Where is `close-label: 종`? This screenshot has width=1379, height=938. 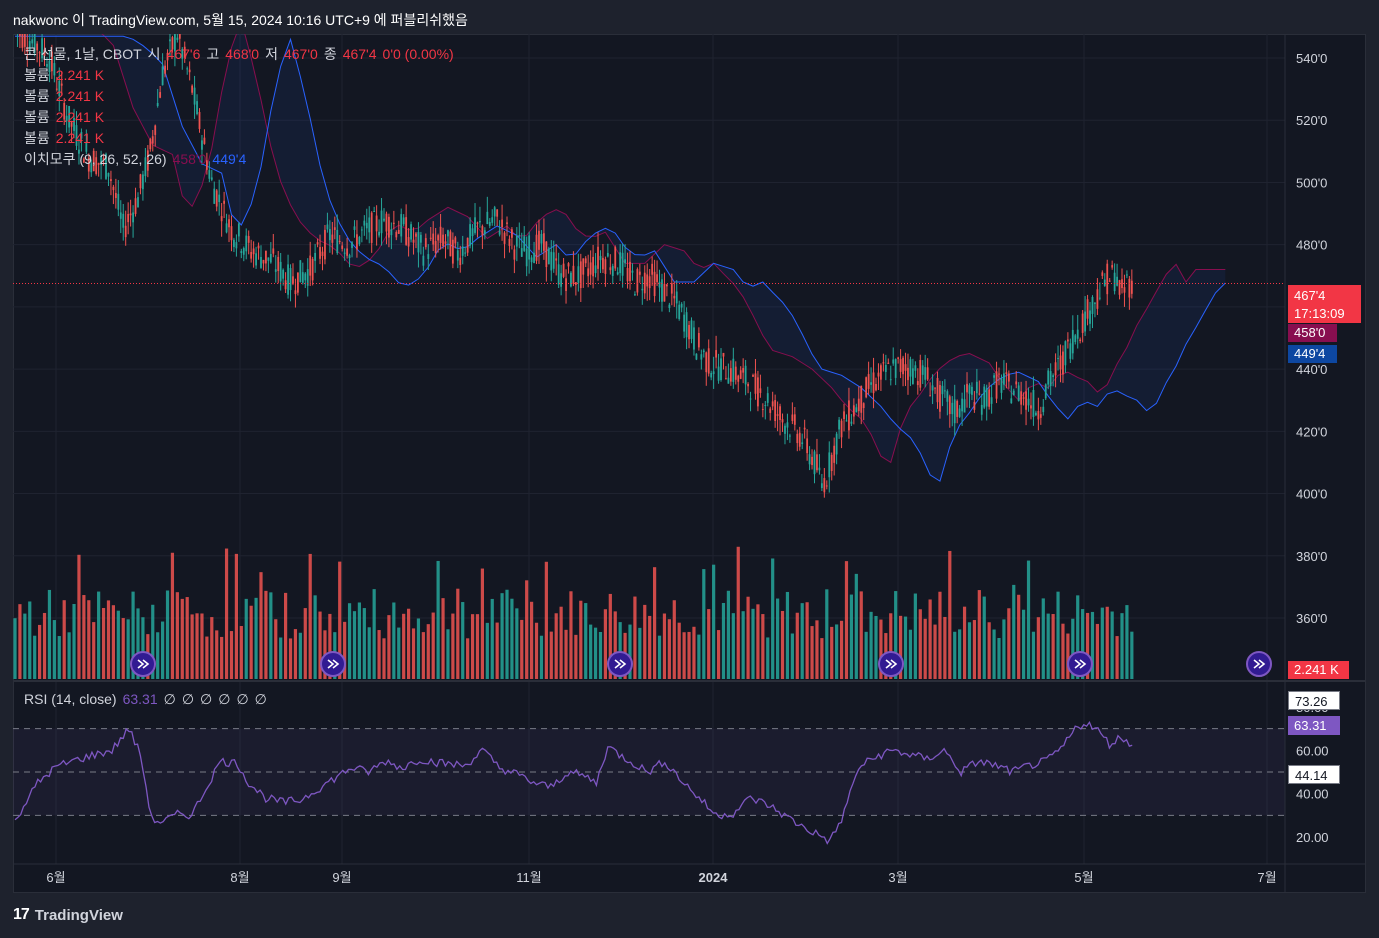
close-label: 종 is located at coordinates (330, 54).